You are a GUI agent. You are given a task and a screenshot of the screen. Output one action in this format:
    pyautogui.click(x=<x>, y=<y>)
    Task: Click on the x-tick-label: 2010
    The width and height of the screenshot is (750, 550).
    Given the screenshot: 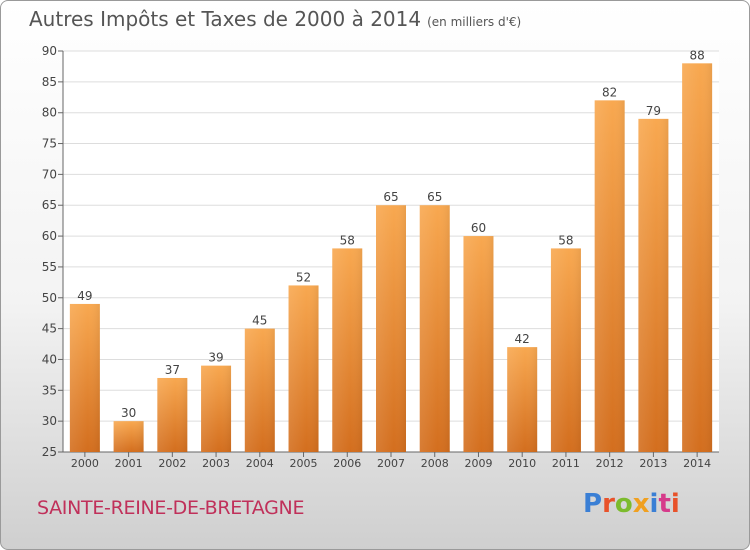 What is the action you would take?
    pyautogui.click(x=522, y=463)
    